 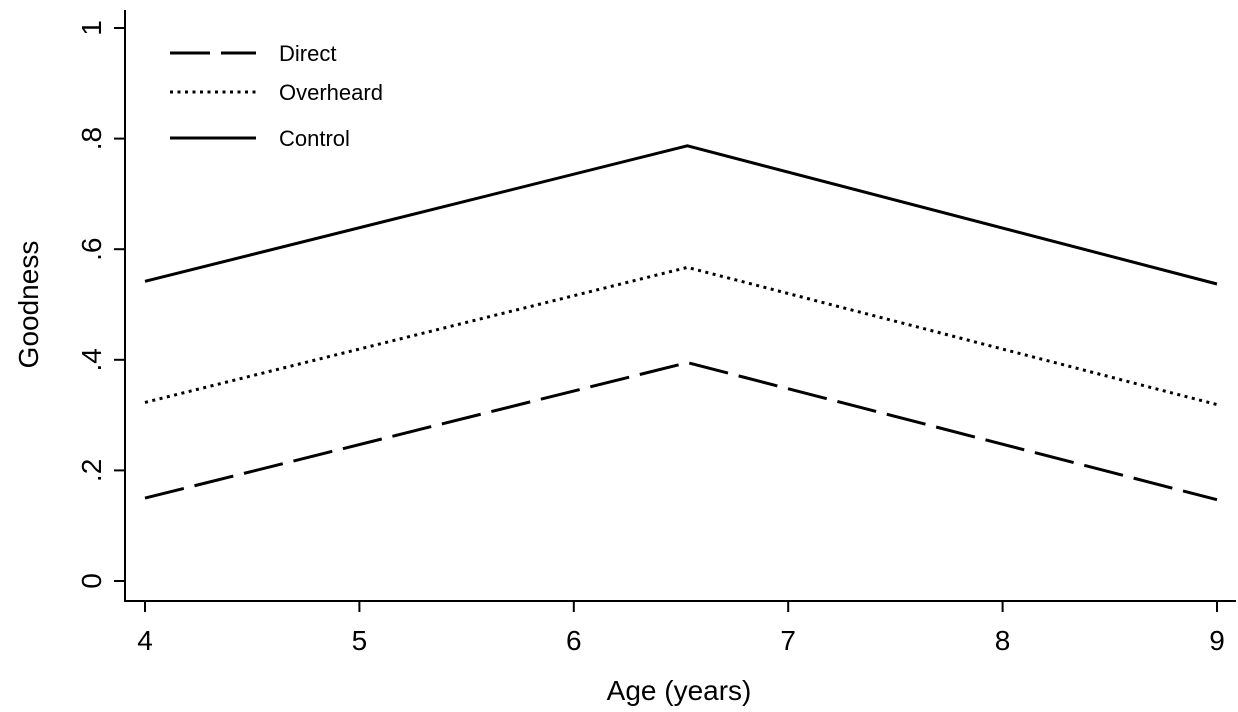 I want to click on x-tick-label: 4, so click(x=145, y=640).